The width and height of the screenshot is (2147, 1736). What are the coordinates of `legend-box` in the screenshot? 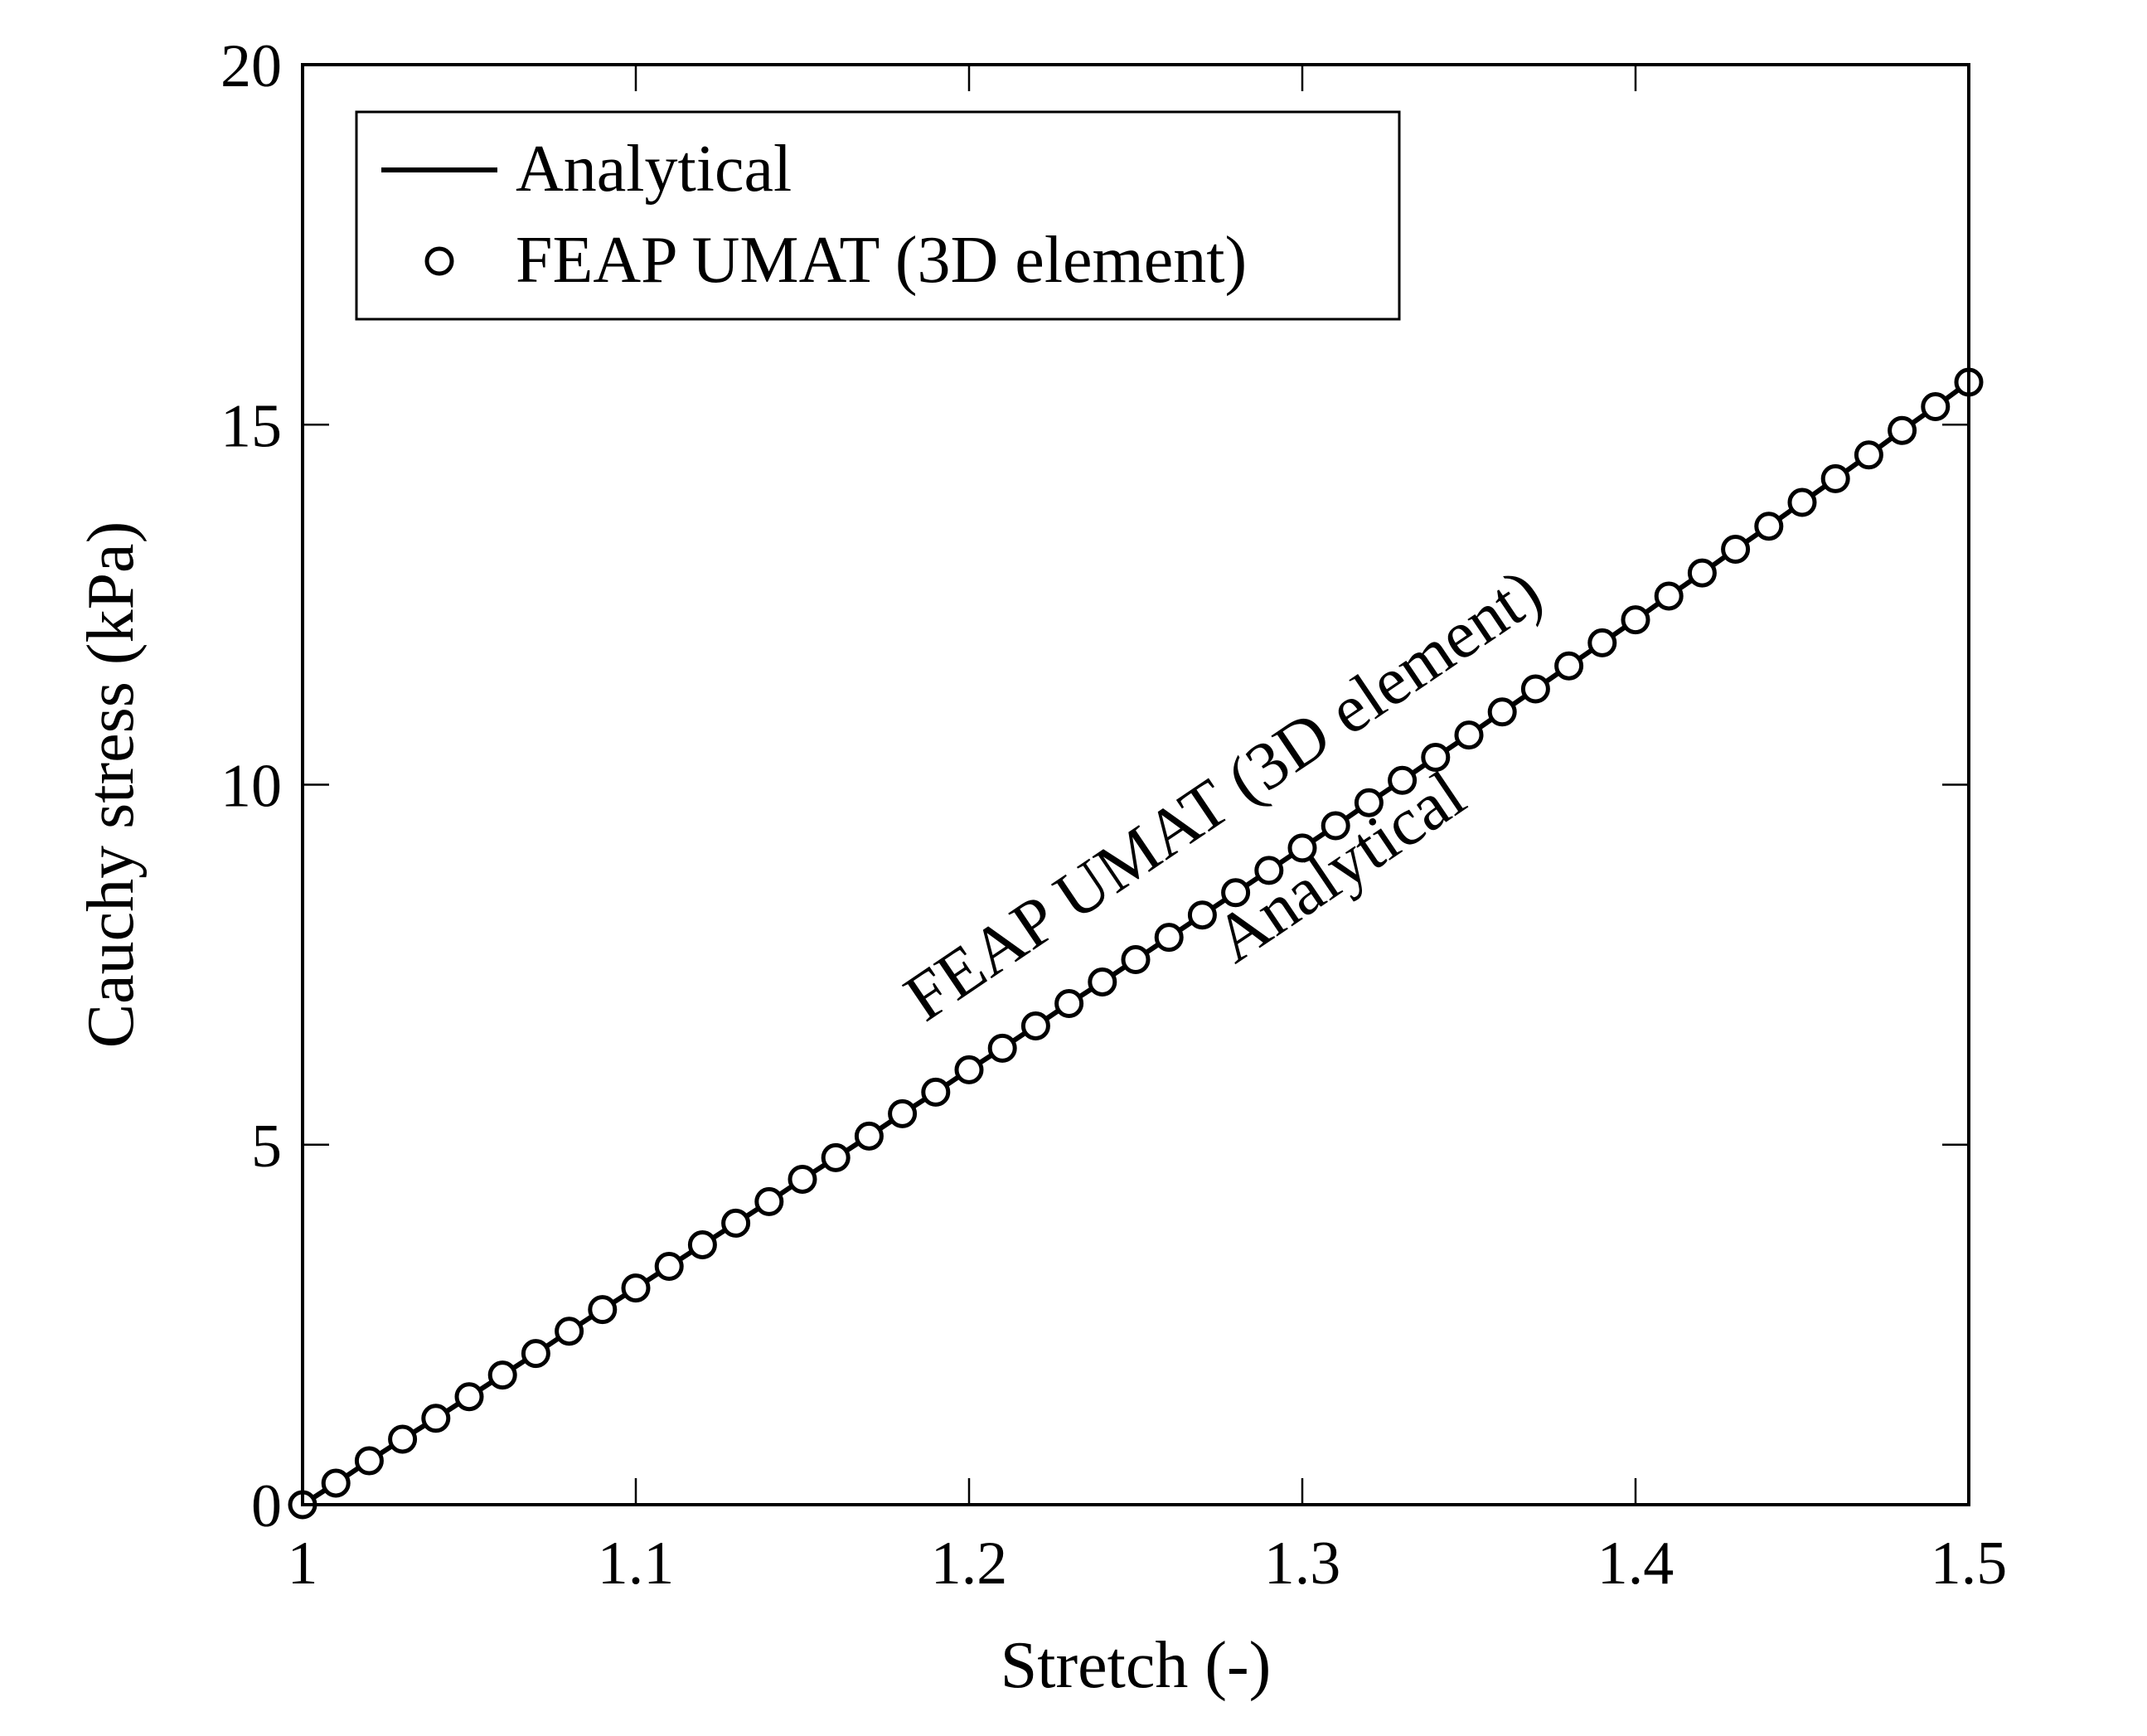 It's located at (878, 216).